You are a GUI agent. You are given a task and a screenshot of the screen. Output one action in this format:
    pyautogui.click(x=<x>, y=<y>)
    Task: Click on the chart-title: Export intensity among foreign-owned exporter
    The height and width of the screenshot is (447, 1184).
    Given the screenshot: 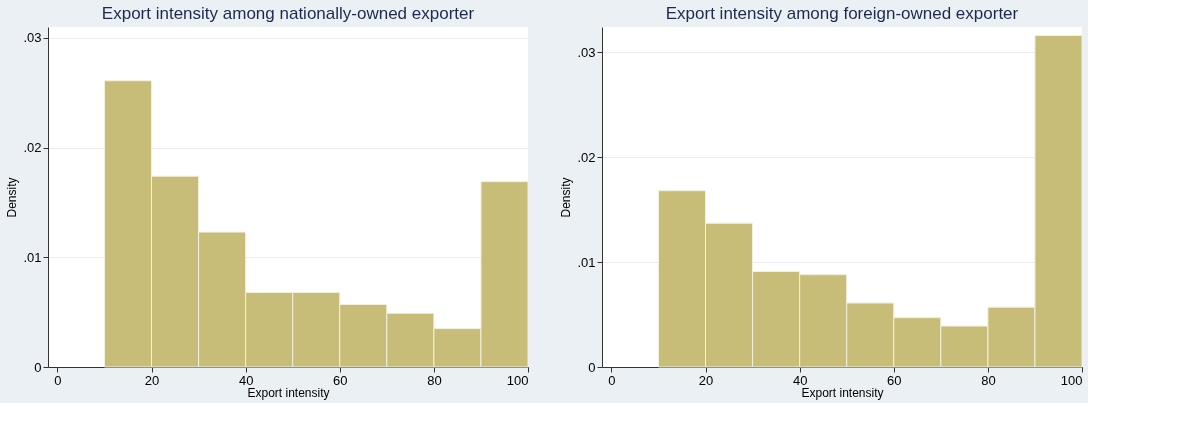 What is the action you would take?
    pyautogui.click(x=842, y=13)
    